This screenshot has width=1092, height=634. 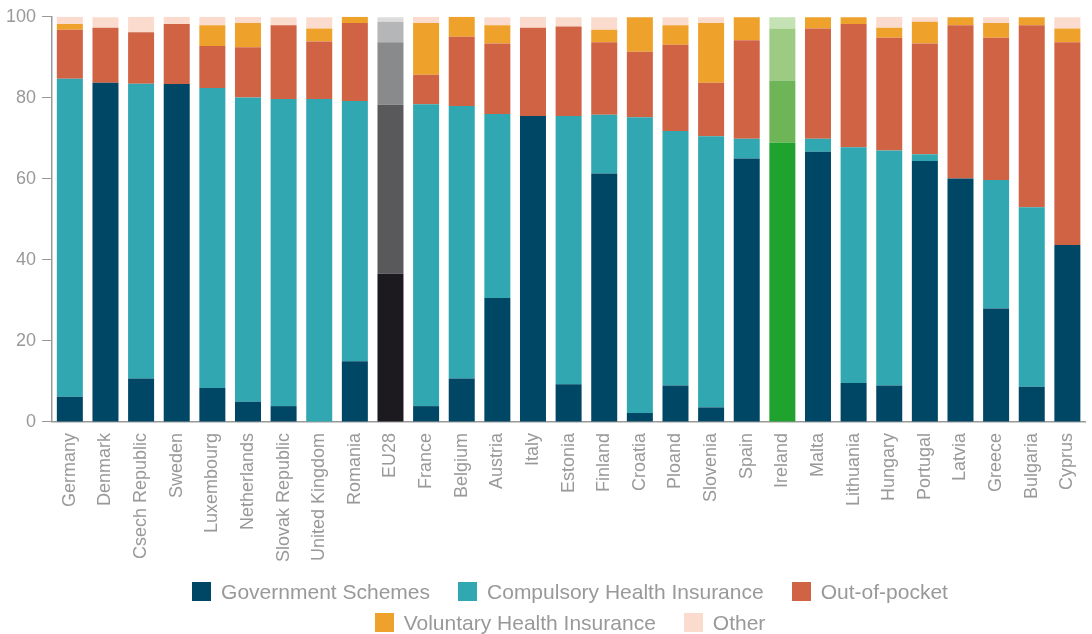 I want to click on y-tick-label: 40, so click(x=26, y=258).